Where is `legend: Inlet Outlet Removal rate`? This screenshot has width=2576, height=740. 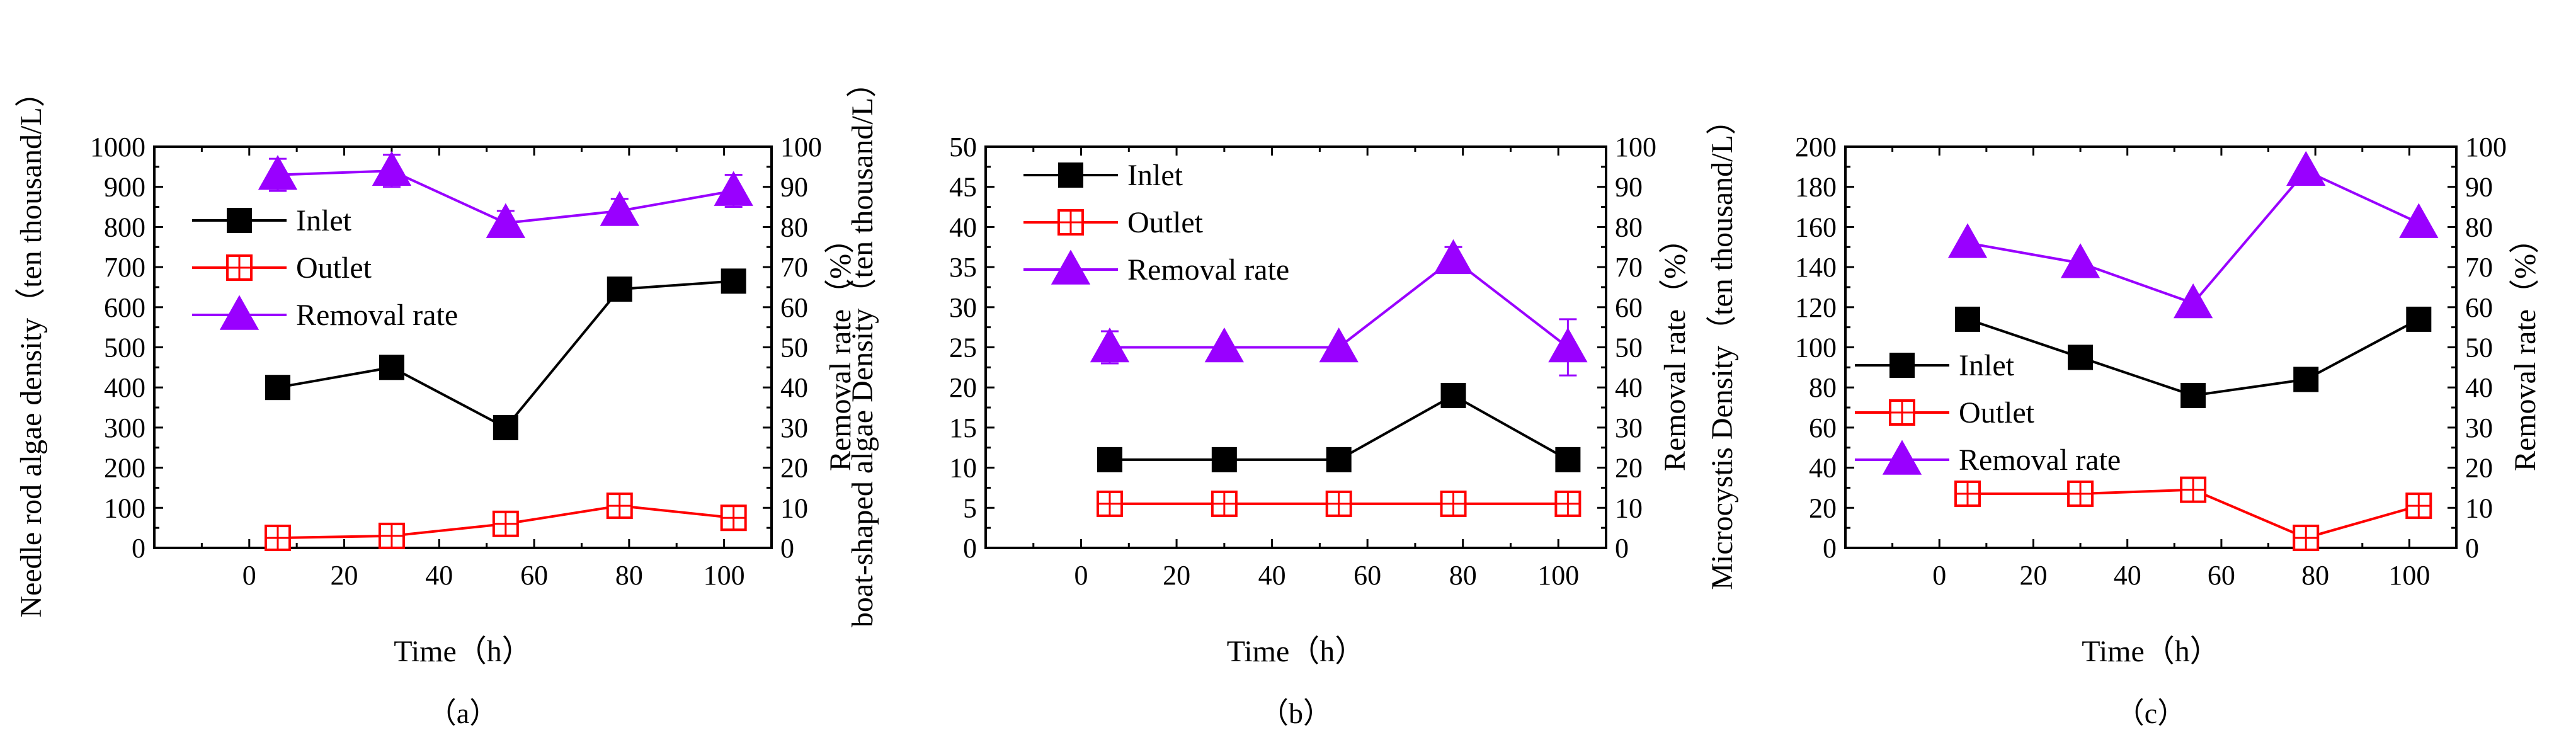
legend: Inlet Outlet Removal rate is located at coordinates (1988, 413).